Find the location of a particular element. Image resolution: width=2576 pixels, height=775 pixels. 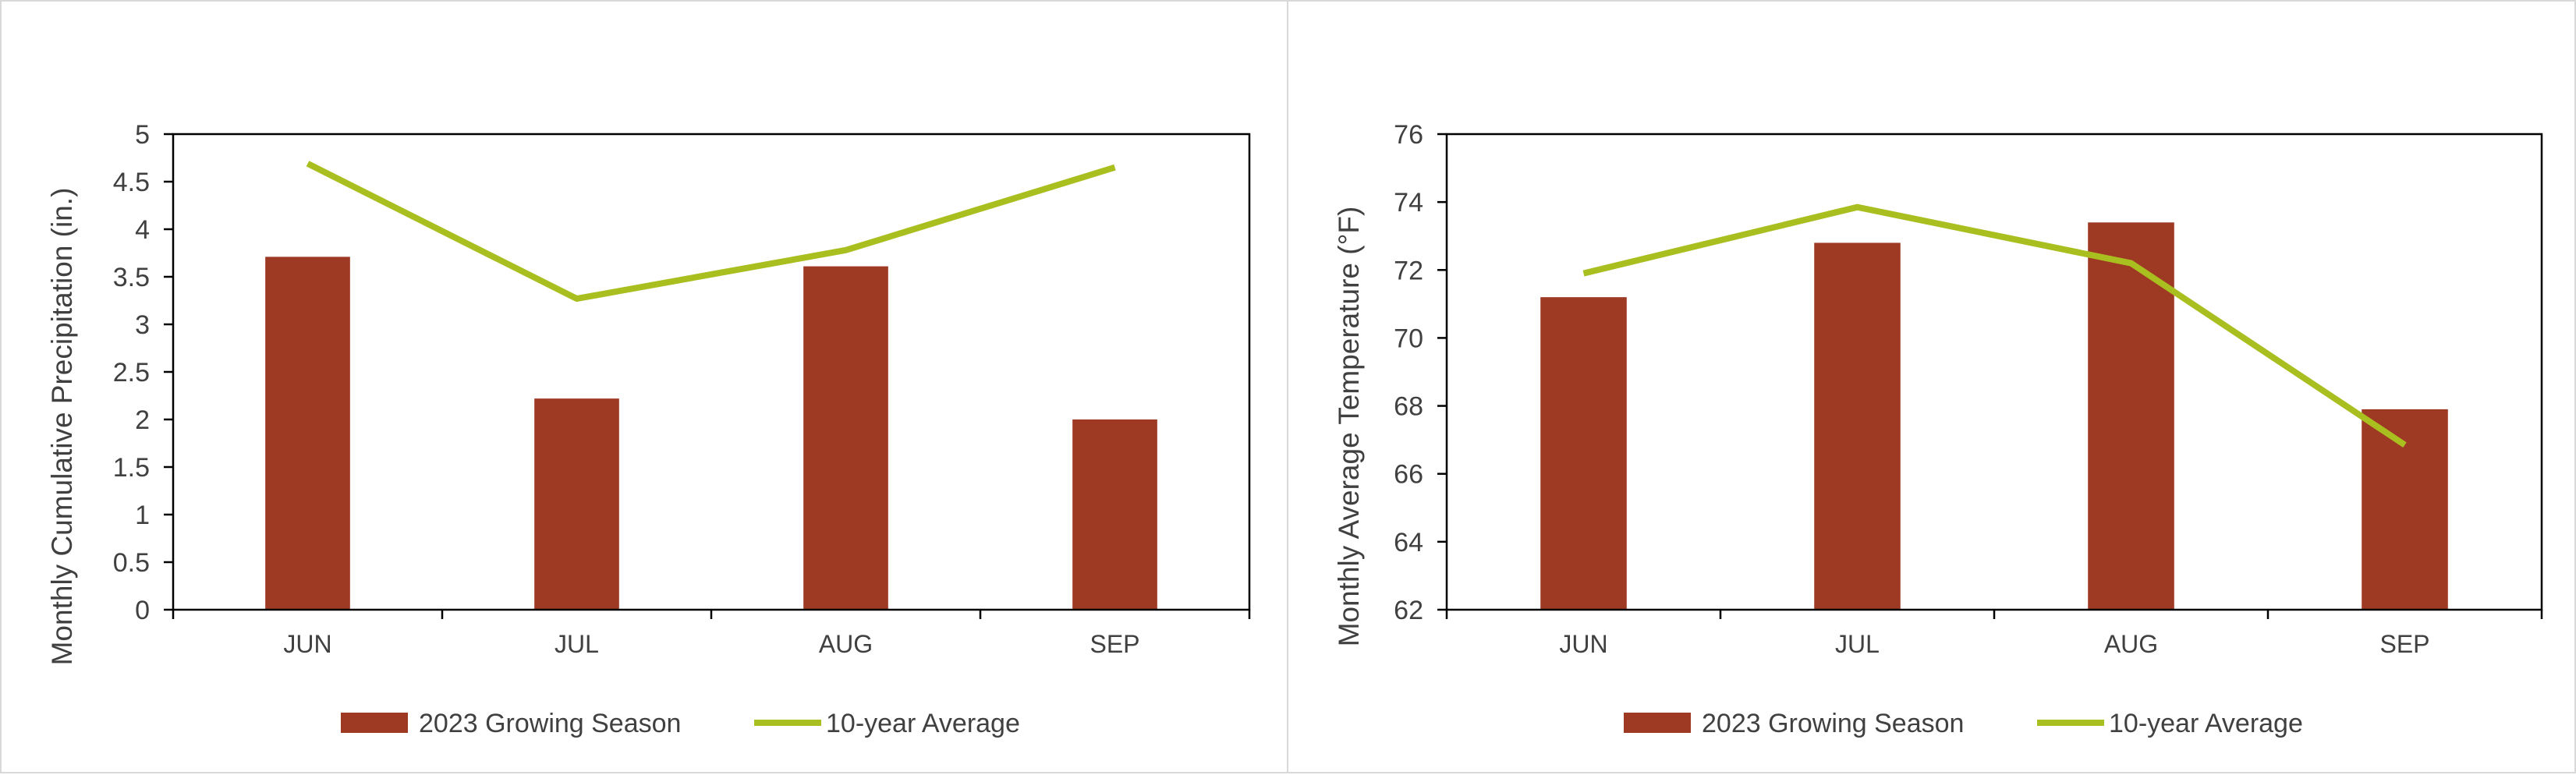

y-tick-label: 72 is located at coordinates (1408, 270).